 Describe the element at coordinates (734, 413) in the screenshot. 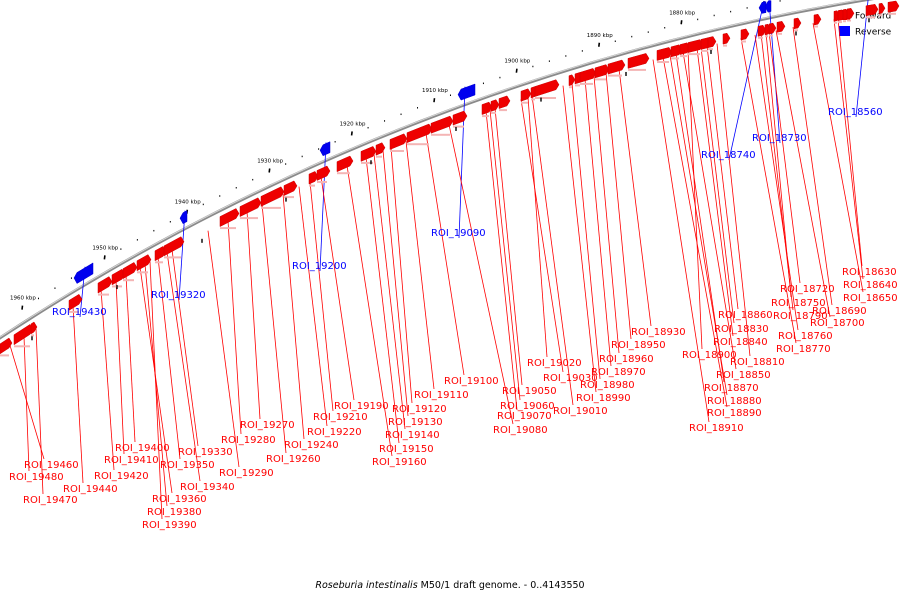

I see `forward-gene-label: ROI_18890` at that location.